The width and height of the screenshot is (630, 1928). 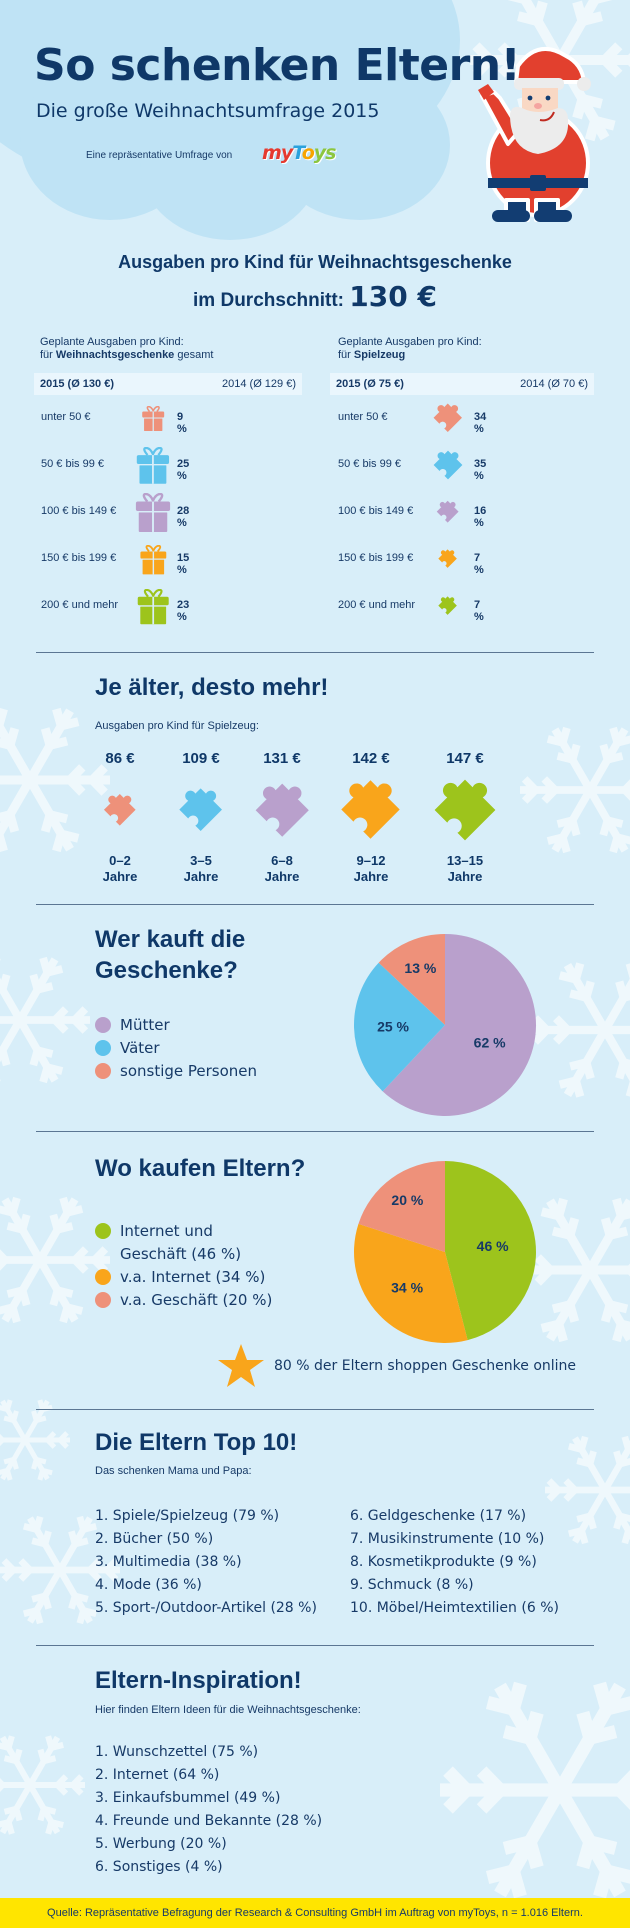 I want to click on legend-item: Mütter, so click(x=176, y=1024).